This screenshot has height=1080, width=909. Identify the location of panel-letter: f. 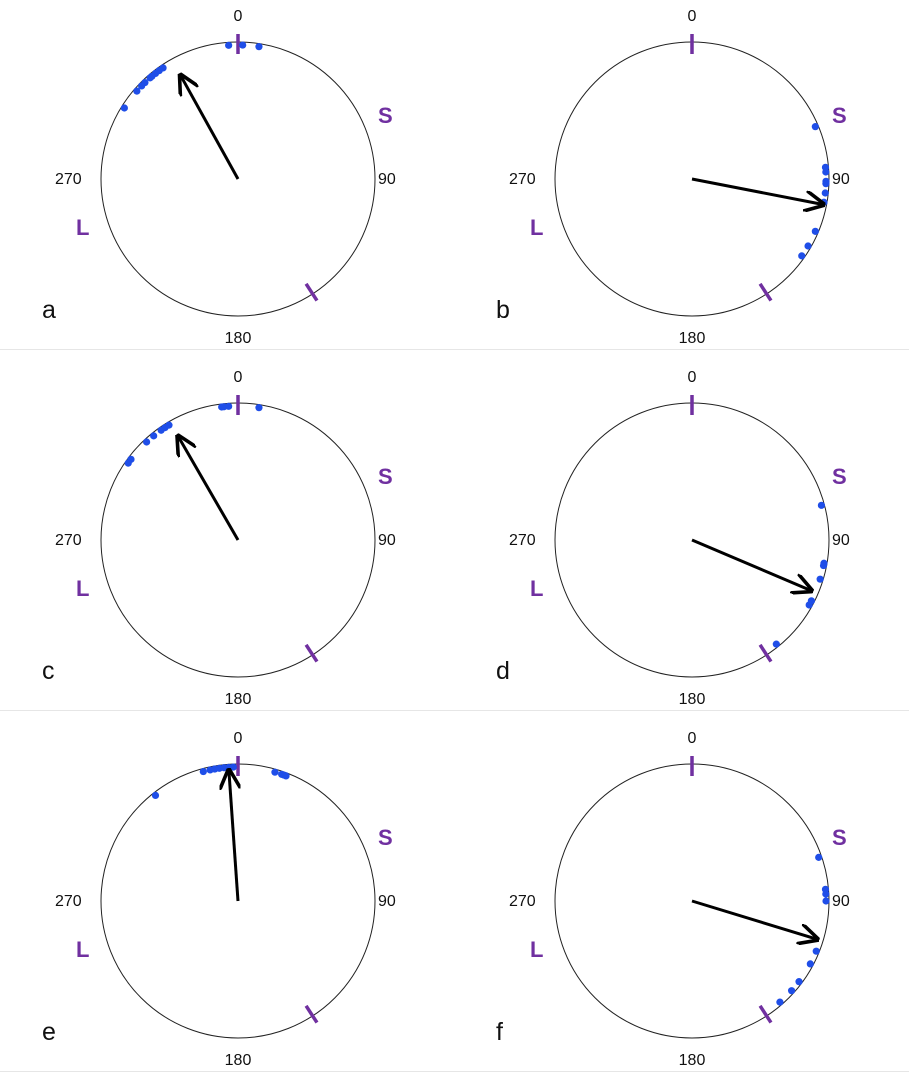
(499, 1032).